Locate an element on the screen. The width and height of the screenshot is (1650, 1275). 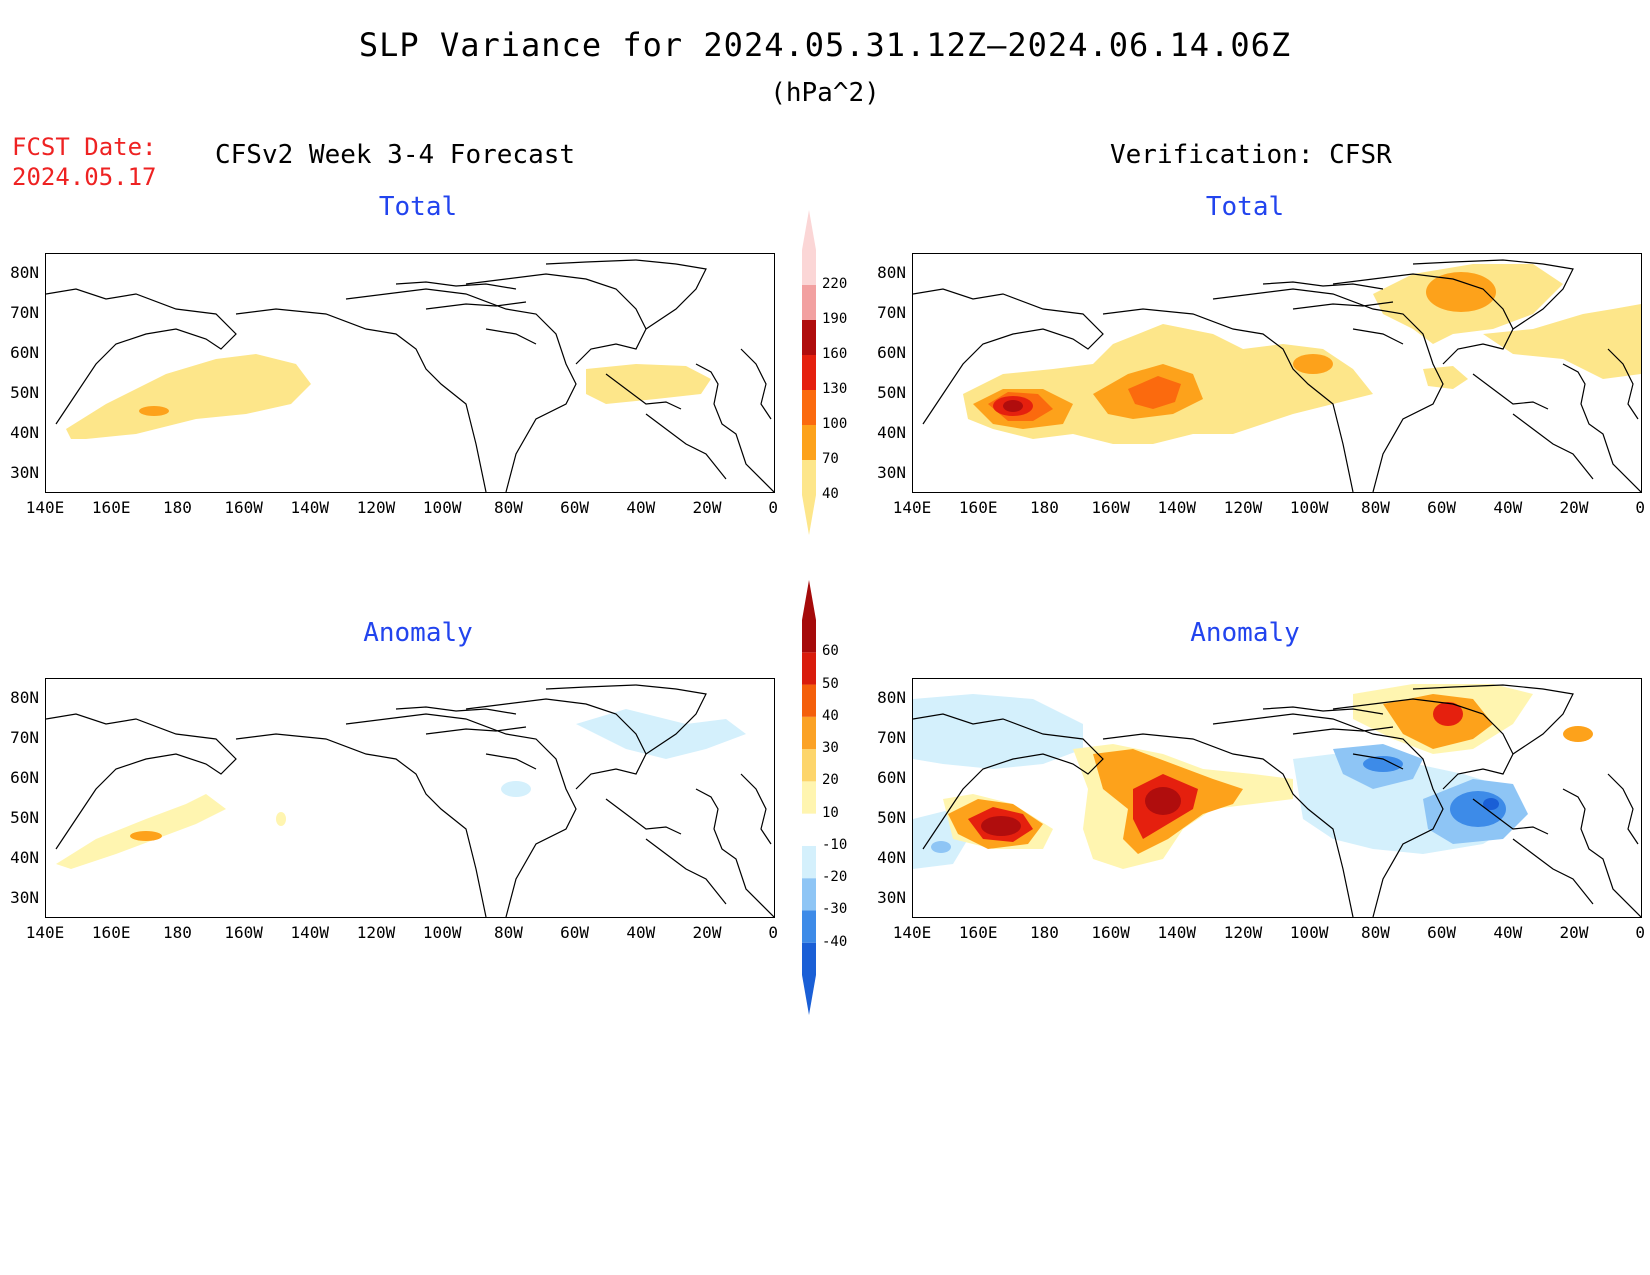
colorbar-label: -10 is located at coordinates (835, 844).